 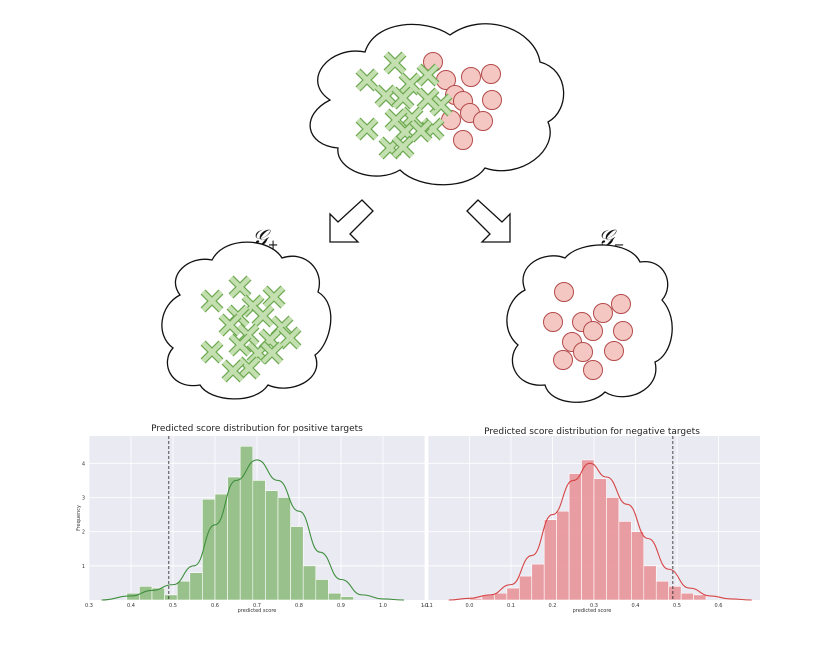 I want to click on x-tick-label: 0.7, so click(x=257, y=606).